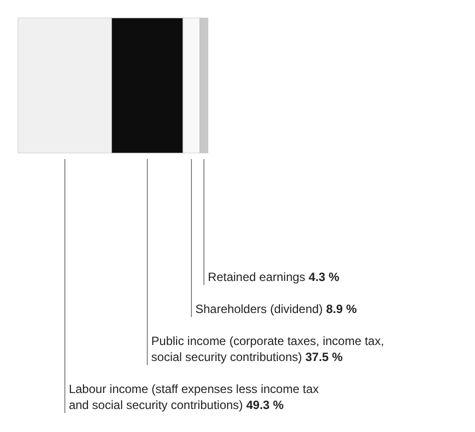 The height and width of the screenshot is (432, 475). What do you see at coordinates (193, 397) in the screenshot?
I see `text: Labour income (staff expenses less income tax and social security contributions) 49.3 %` at bounding box center [193, 397].